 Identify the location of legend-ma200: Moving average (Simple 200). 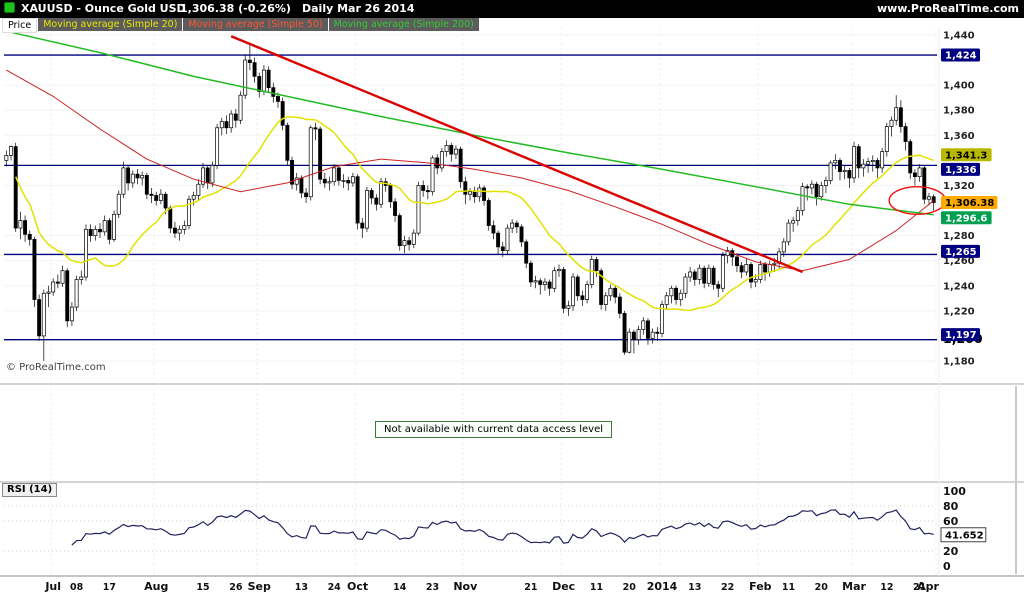
(403, 24).